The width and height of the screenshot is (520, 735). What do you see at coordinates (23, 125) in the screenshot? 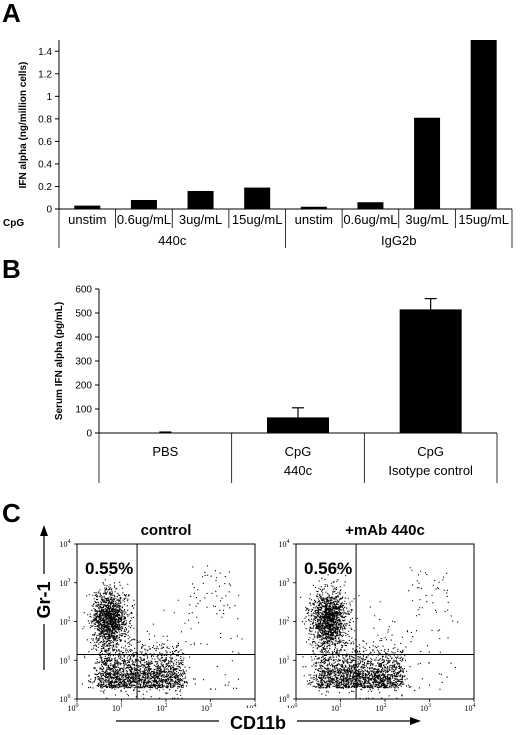
I see `panel-a-y-axis-label: IFN alpha (ng/million cells)` at bounding box center [23, 125].